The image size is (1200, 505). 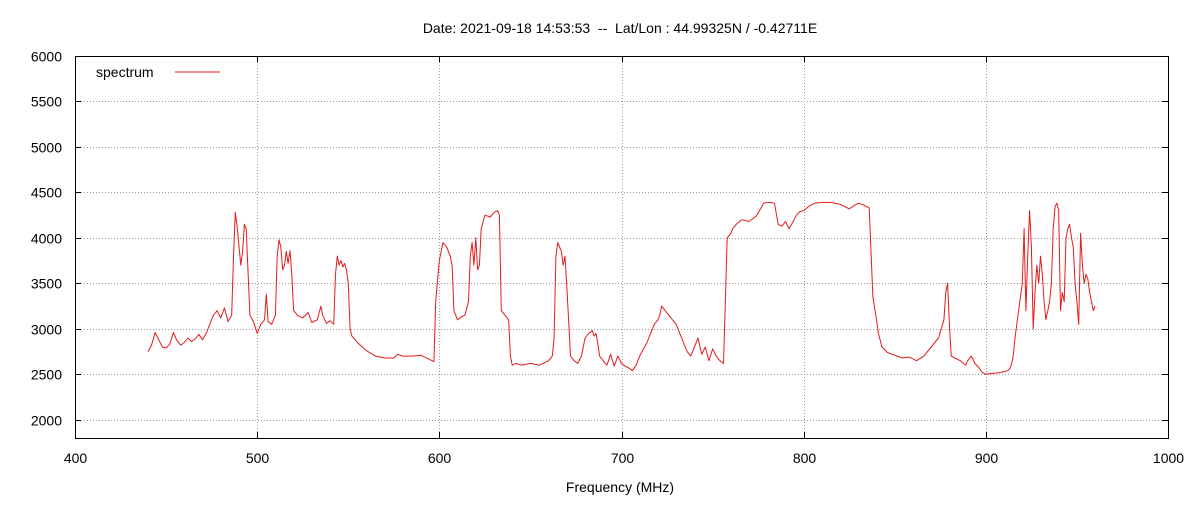 What do you see at coordinates (46, 102) in the screenshot?
I see `y-tick-label: 5500` at bounding box center [46, 102].